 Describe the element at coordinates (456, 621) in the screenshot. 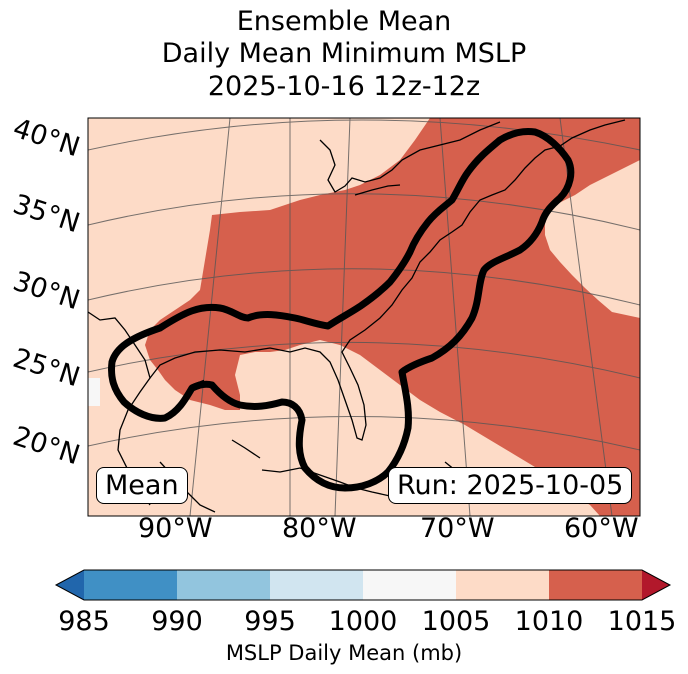

I see `colorbar-tick-1005: 1005` at that location.